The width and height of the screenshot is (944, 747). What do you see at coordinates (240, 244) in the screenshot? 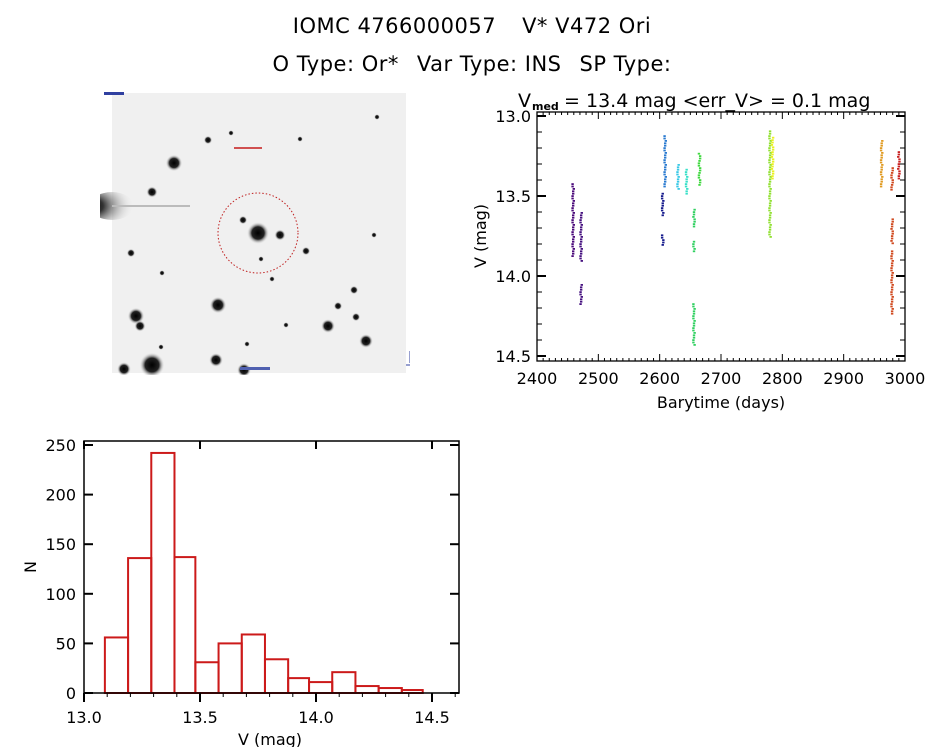
I see `field-stars` at bounding box center [240, 244].